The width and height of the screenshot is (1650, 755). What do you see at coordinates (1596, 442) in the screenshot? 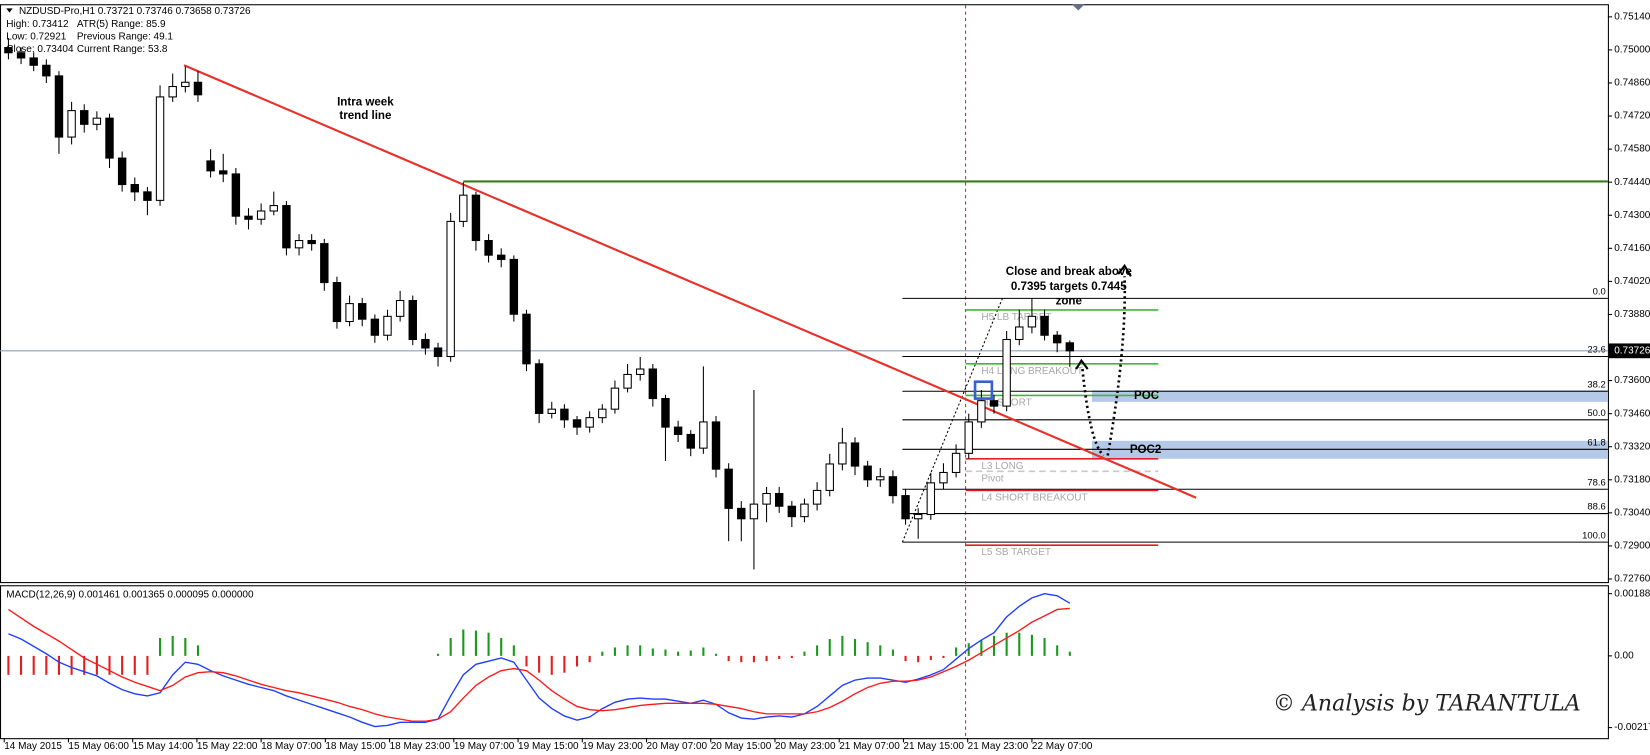
I see `fib-label: 61.8` at bounding box center [1596, 442].